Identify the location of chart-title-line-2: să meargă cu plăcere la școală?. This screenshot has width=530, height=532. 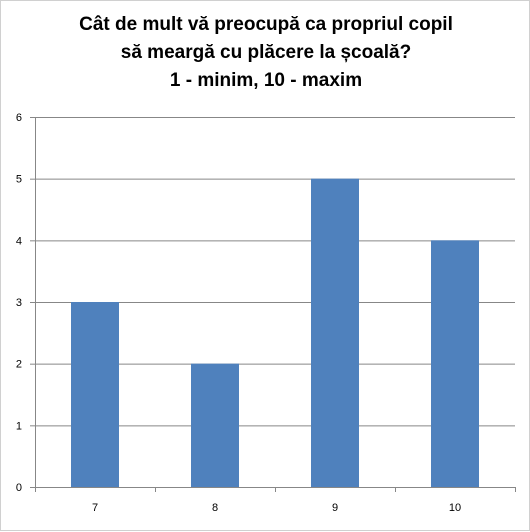
(266, 52).